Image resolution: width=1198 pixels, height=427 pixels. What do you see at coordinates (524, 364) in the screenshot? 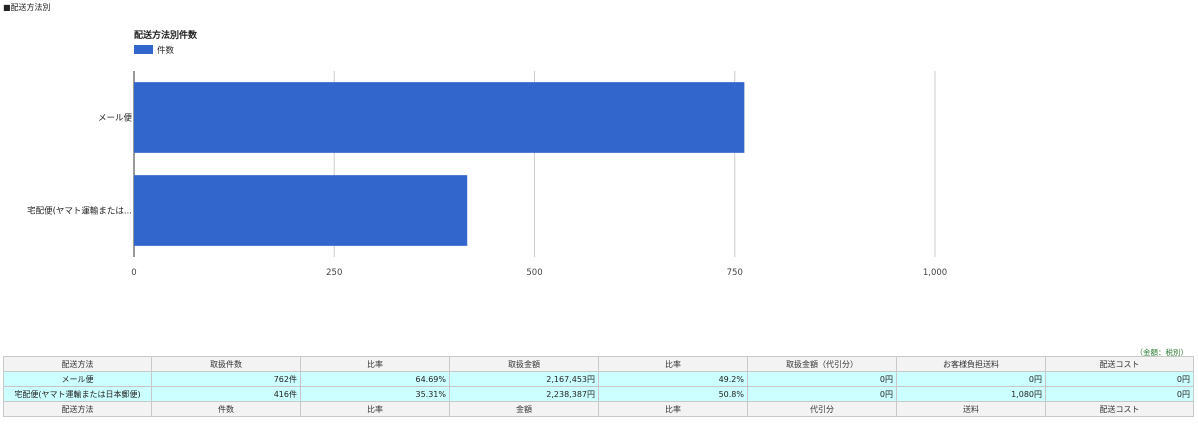
I see `header-cell: 取扱金額` at bounding box center [524, 364].